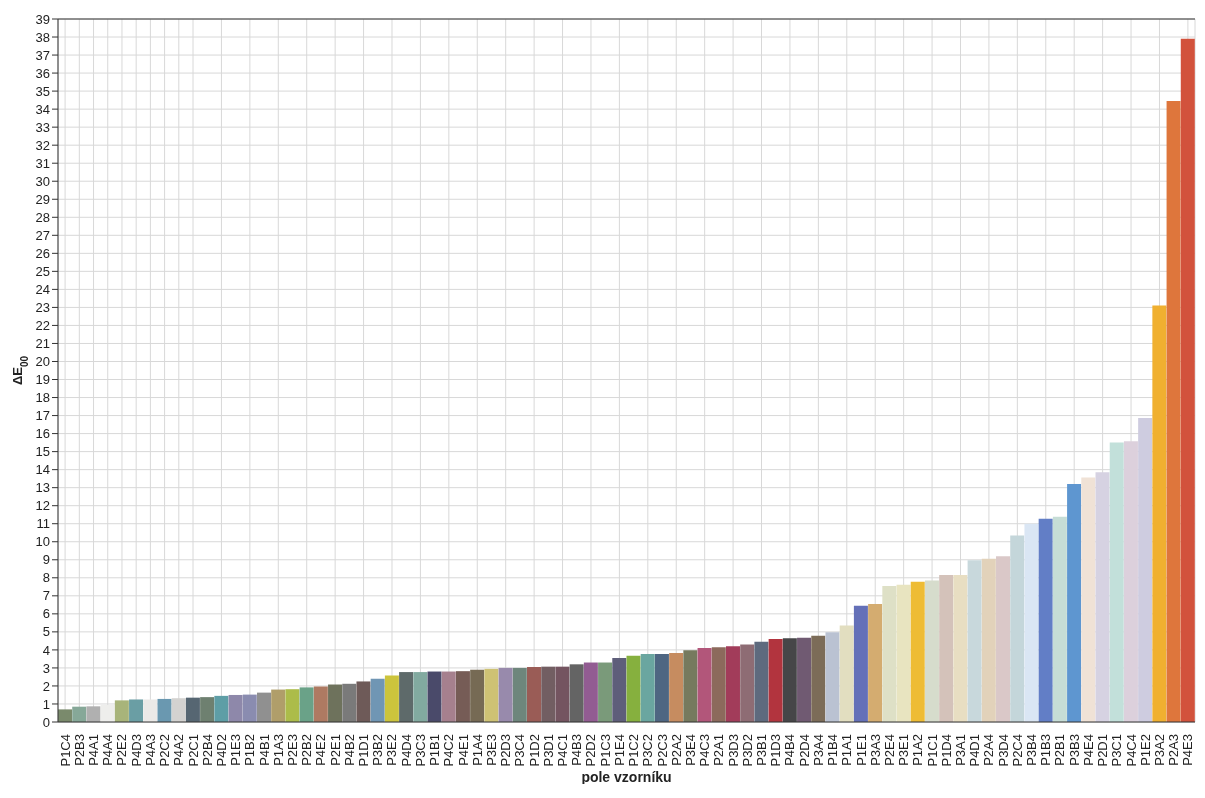  I want to click on y-tick-label: 20, so click(42, 362).